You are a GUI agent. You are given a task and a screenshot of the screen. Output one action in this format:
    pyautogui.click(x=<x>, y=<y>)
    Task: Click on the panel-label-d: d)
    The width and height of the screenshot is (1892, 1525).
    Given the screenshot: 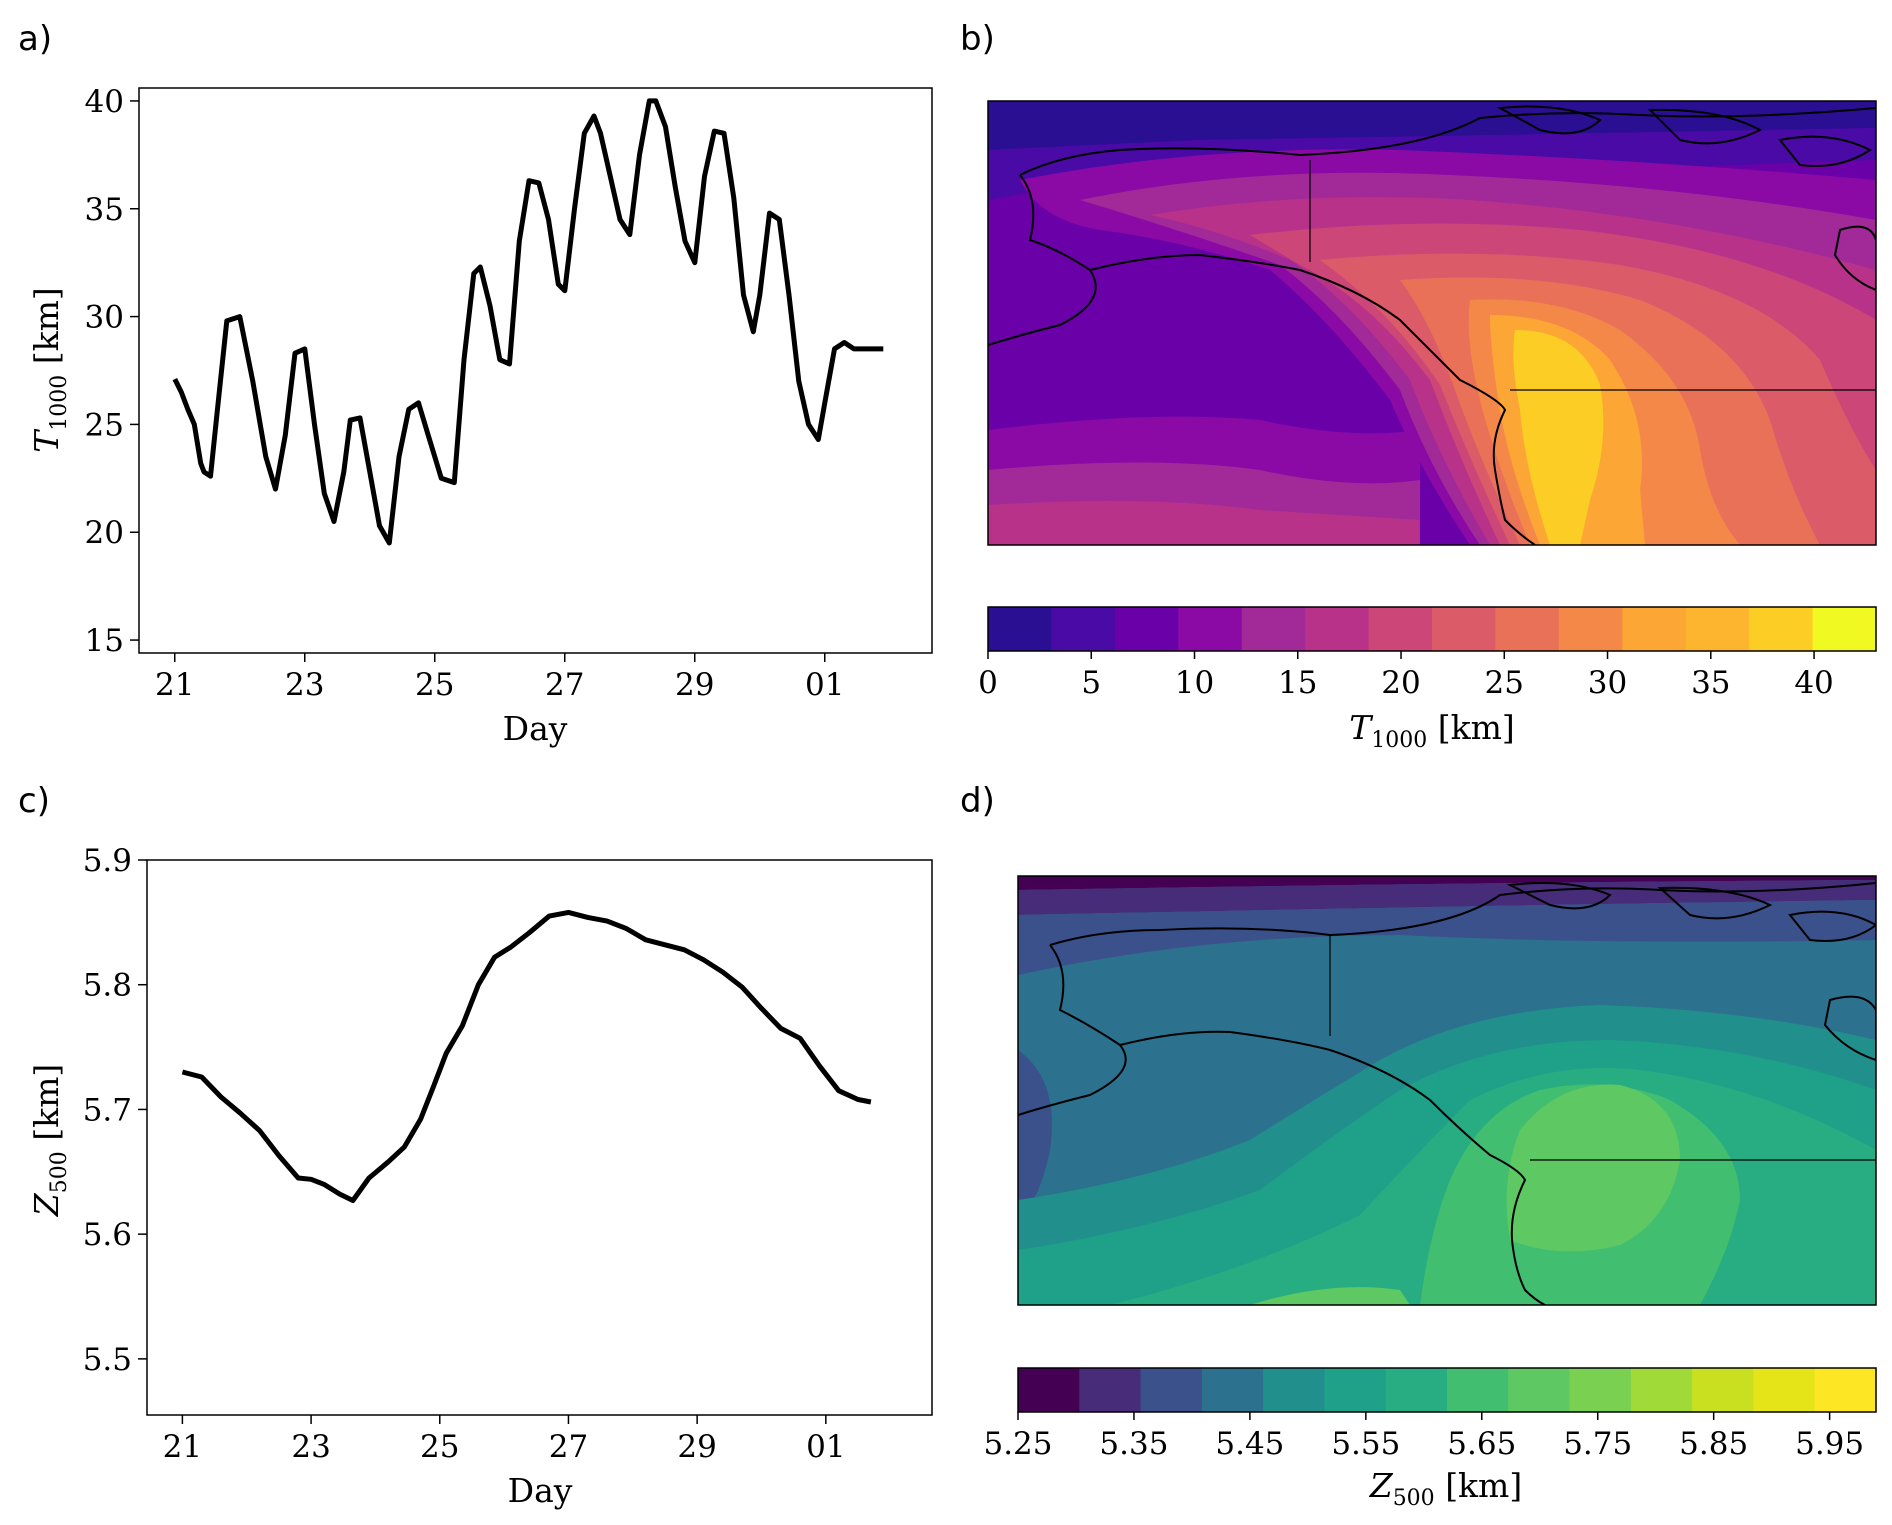 What is the action you would take?
    pyautogui.click(x=977, y=801)
    